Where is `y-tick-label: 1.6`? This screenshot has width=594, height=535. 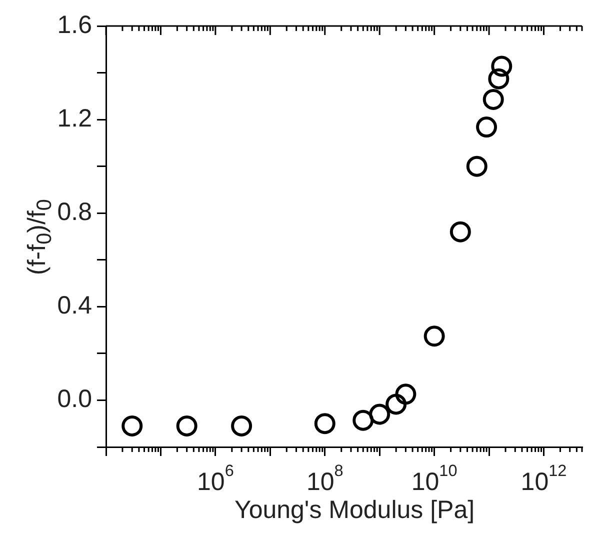 y-tick-label: 1.6 is located at coordinates (74, 24).